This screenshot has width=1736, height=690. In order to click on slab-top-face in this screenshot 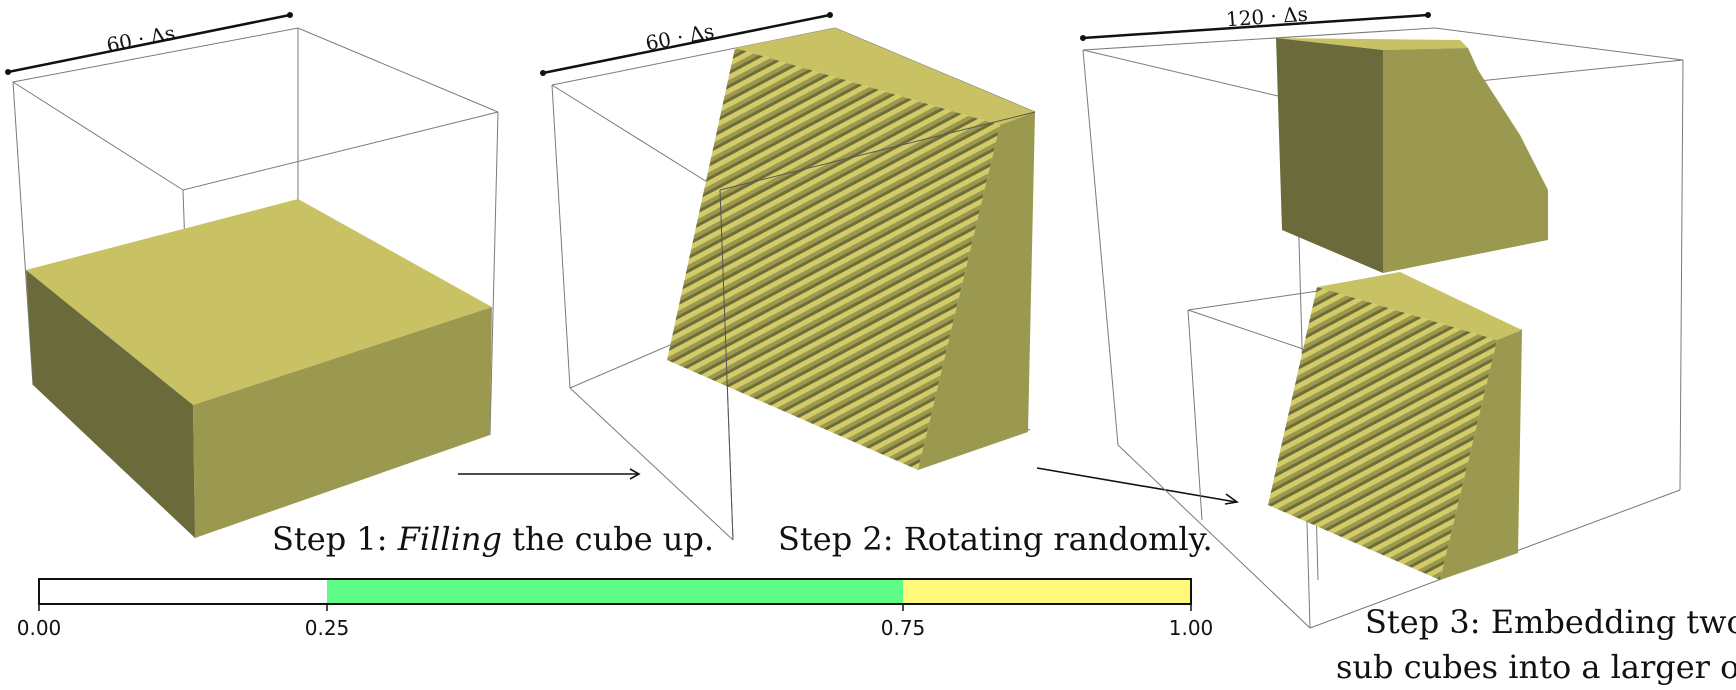, I will do `click(259, 302)`.